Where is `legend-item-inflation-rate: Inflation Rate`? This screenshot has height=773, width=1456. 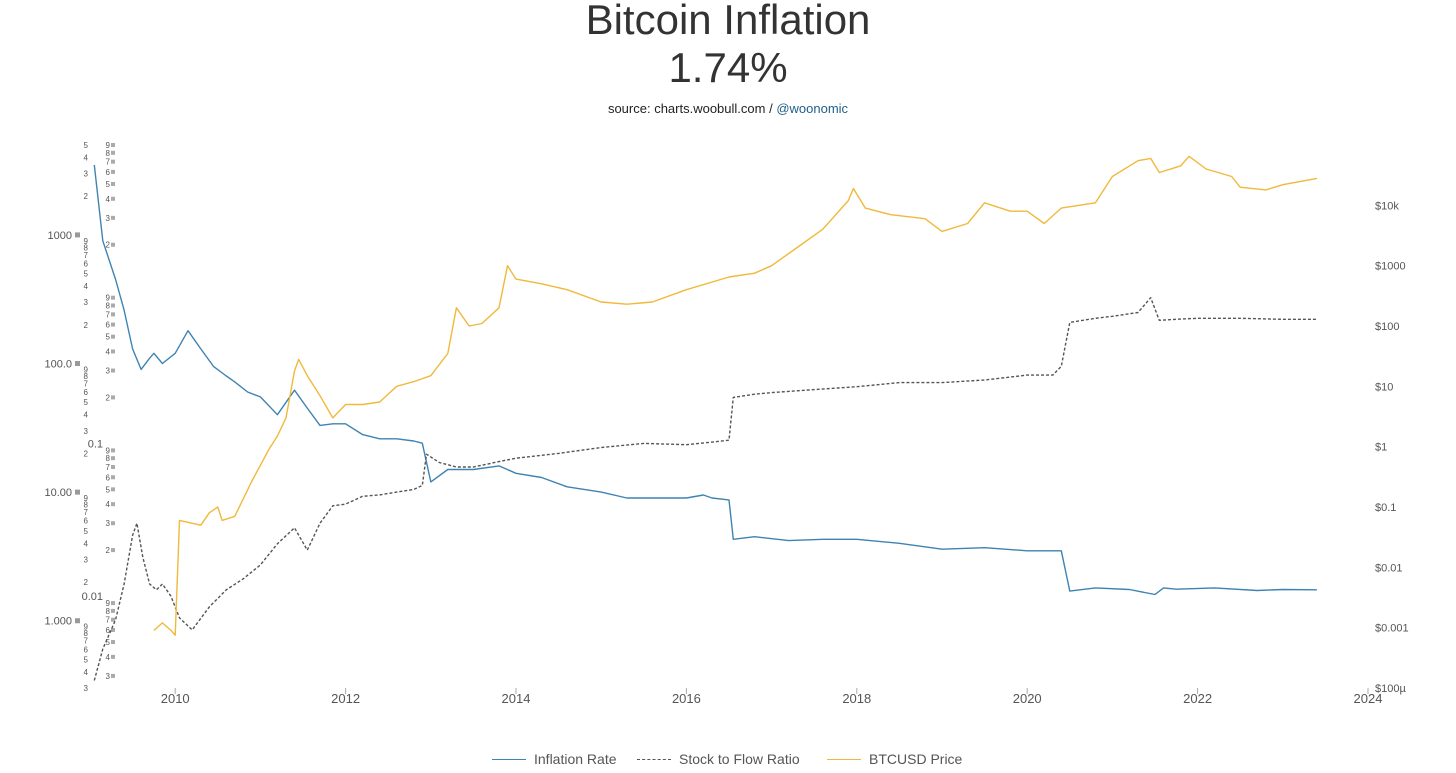 legend-item-inflation-rate: Inflation Rate is located at coordinates (554, 759).